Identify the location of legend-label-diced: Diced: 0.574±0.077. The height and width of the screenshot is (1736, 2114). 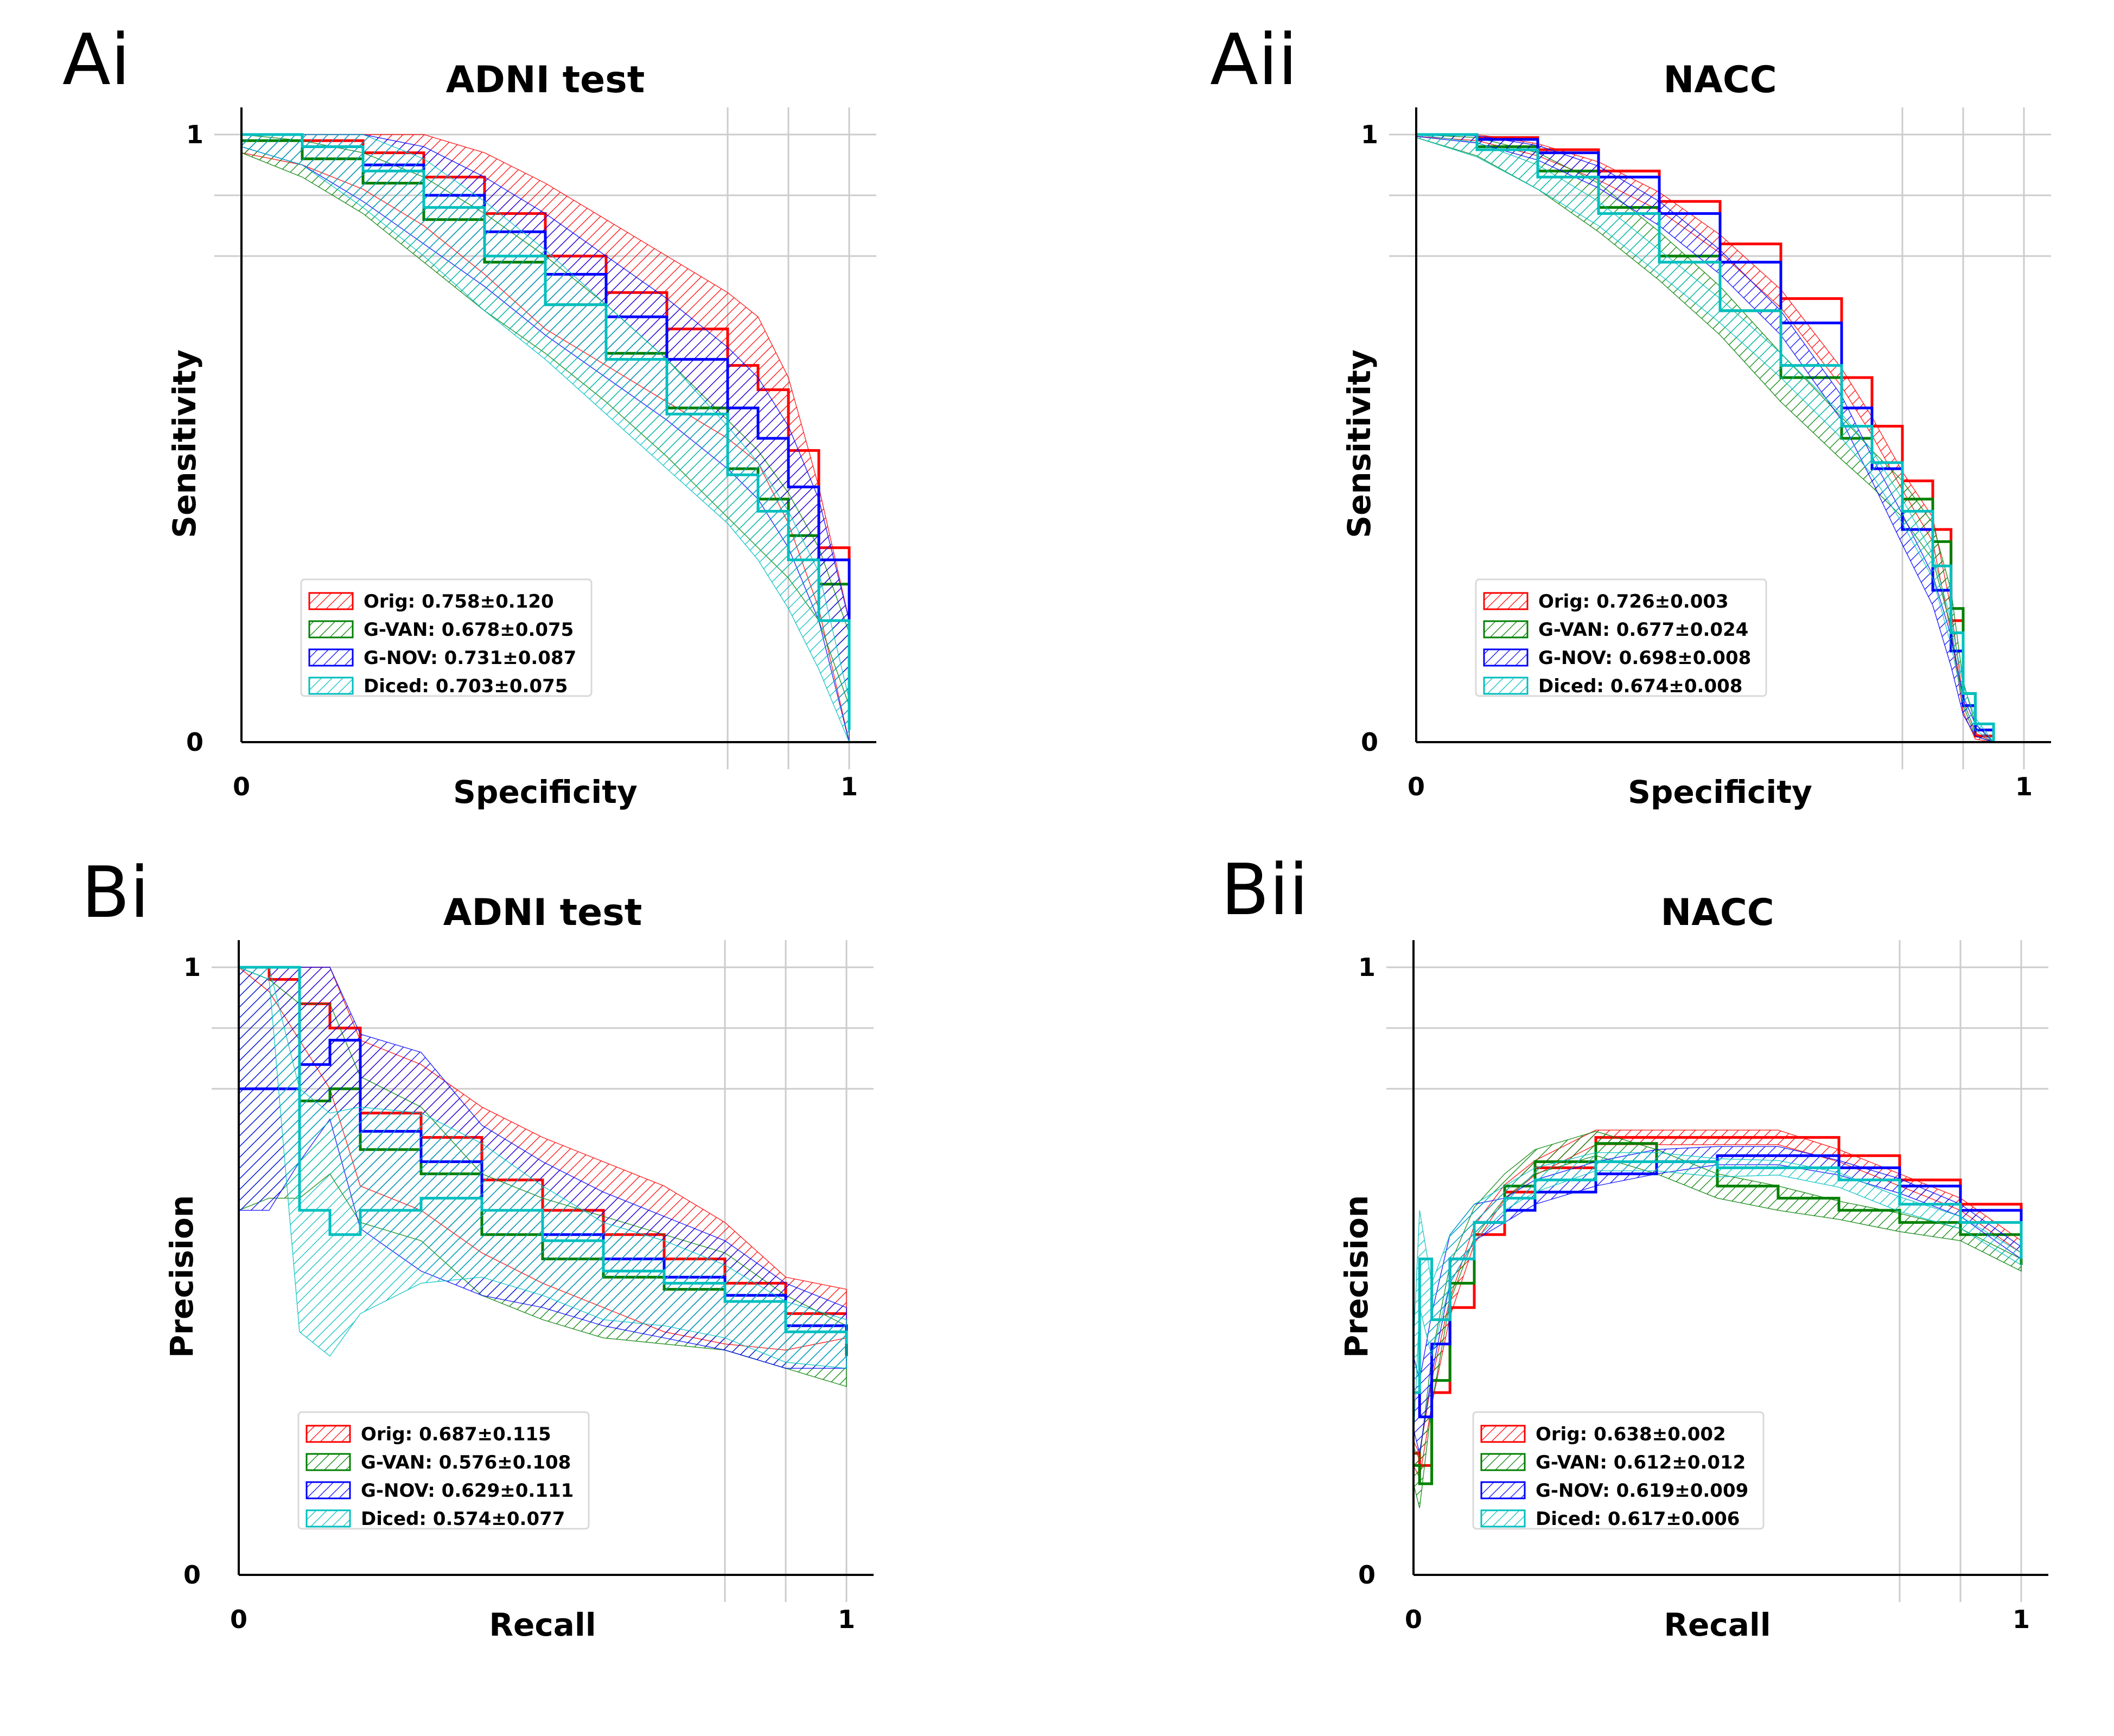
(463, 1519).